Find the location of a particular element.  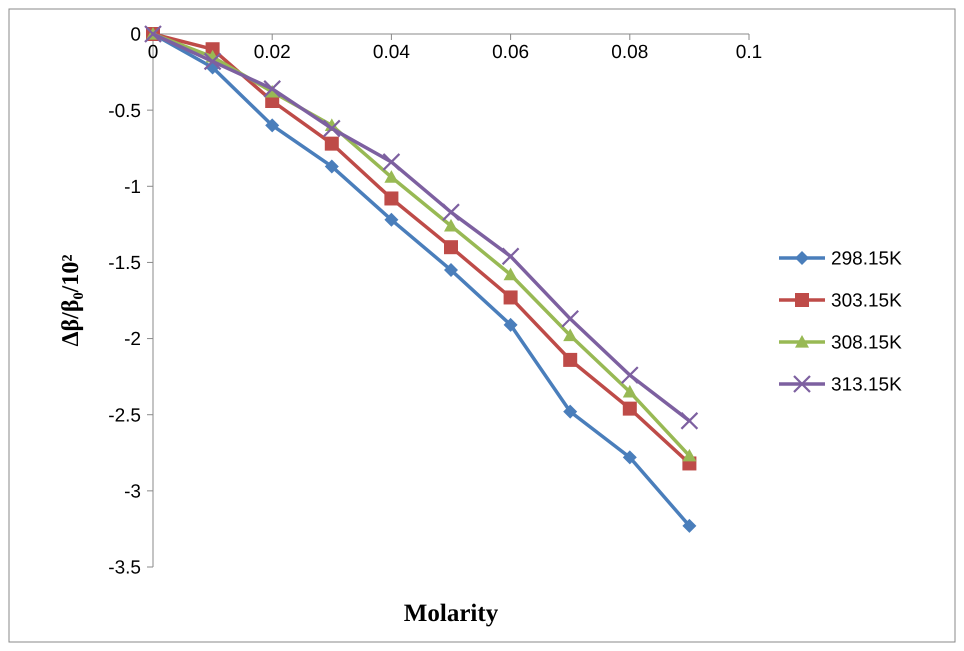

legend-label: 298.15K is located at coordinates (866, 259).